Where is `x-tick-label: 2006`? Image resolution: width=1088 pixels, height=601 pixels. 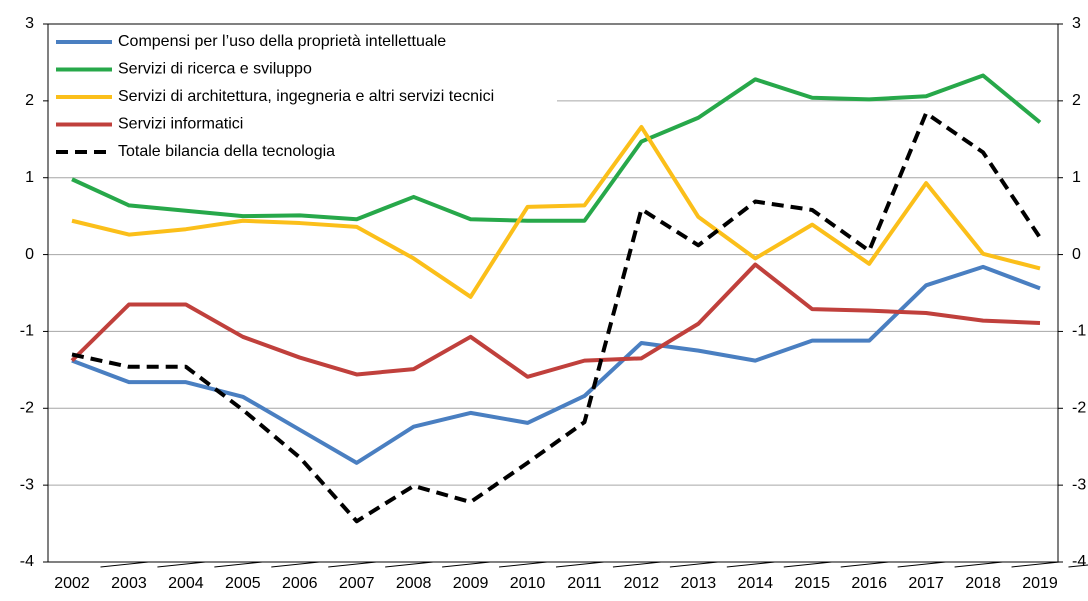
x-tick-label: 2006 is located at coordinates (300, 583).